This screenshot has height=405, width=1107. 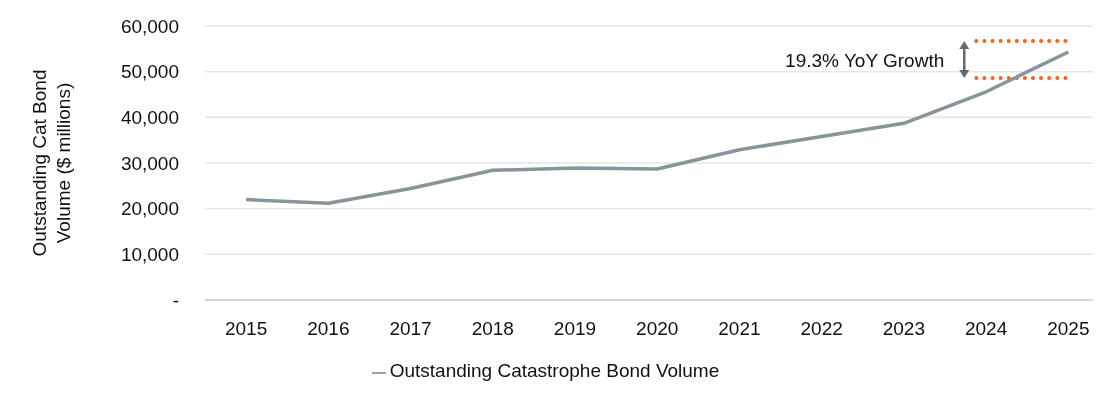 I want to click on y-tick-label: 40,000, so click(x=149, y=118).